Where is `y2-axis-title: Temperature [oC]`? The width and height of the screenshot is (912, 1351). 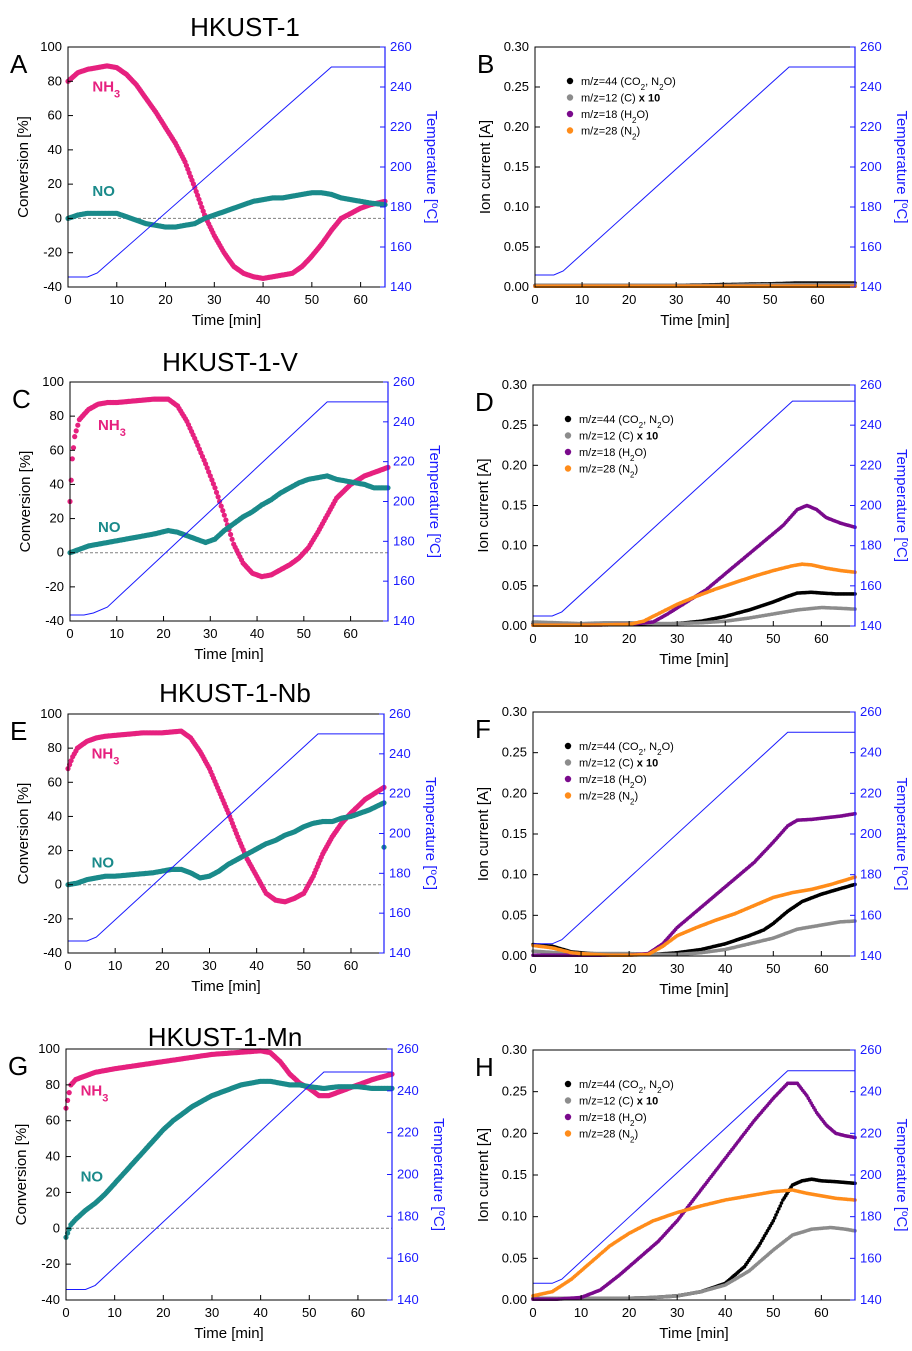
y2-axis-title: Temperature [oC] is located at coordinates (902, 166).